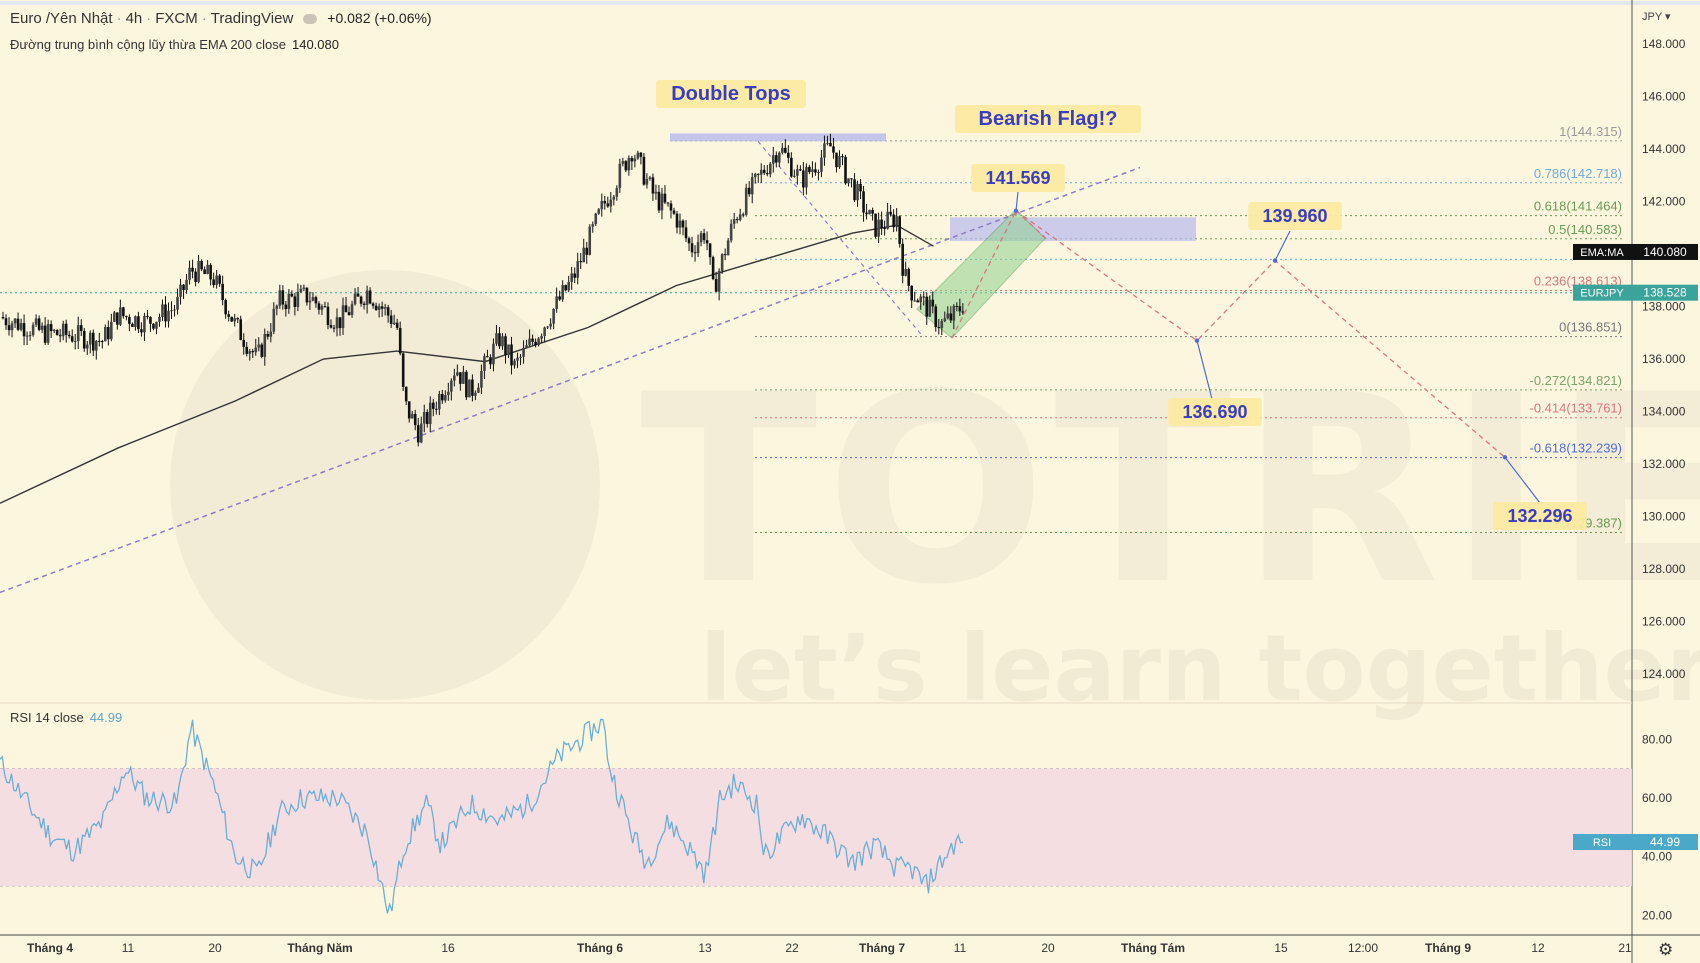 Image resolution: width=1700 pixels, height=963 pixels. Describe the element at coordinates (379, 18) in the screenshot. I see `price-change: +0.082 (+0.06%)` at that location.